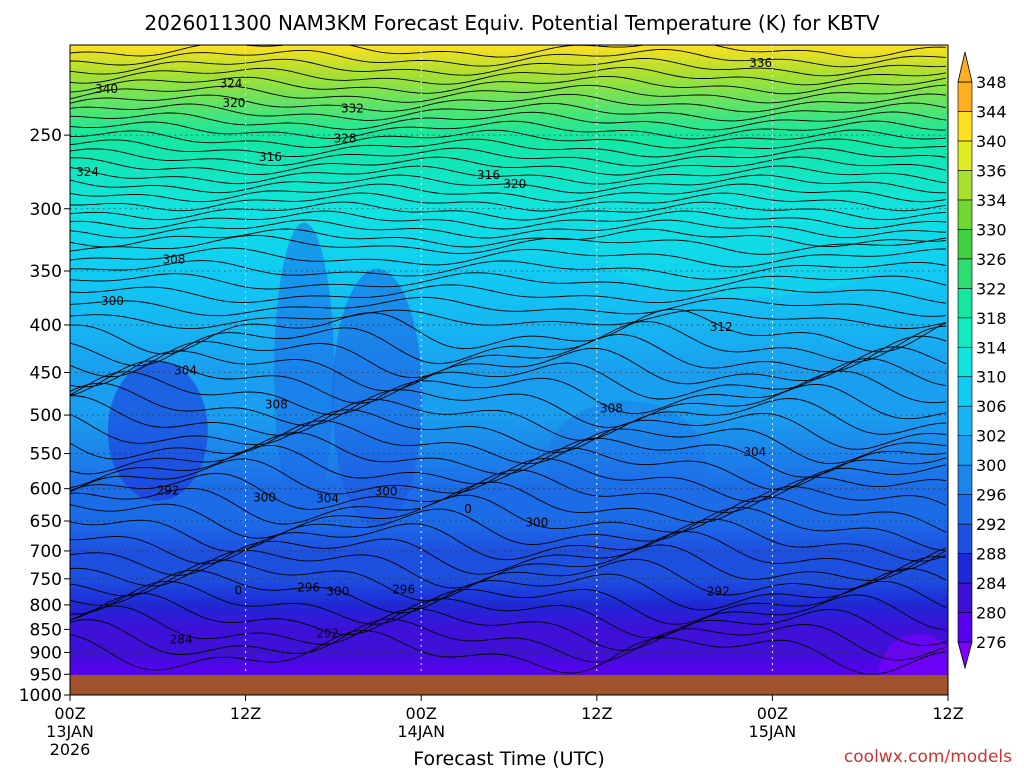  Describe the element at coordinates (468, 509) in the screenshot. I see `contour-label: 0` at that location.